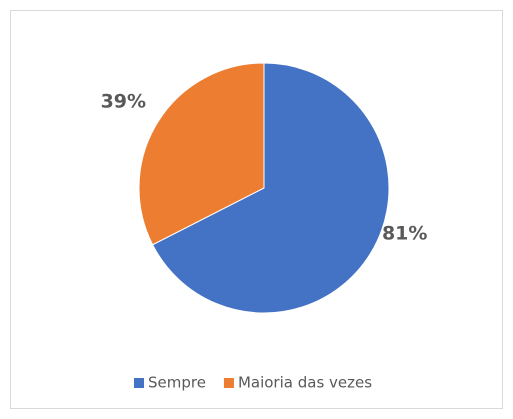  What do you see at coordinates (177, 383) in the screenshot?
I see `legend-label: Sempre` at bounding box center [177, 383].